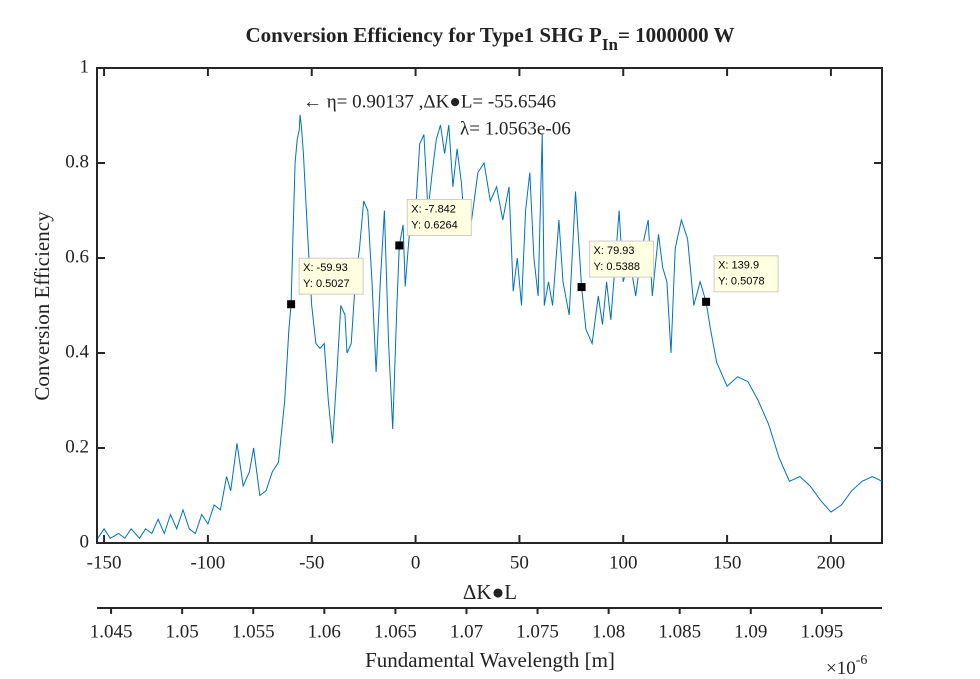 The image size is (980, 679). Describe the element at coordinates (77, 161) in the screenshot. I see `y-tick-label: 0.8` at that location.